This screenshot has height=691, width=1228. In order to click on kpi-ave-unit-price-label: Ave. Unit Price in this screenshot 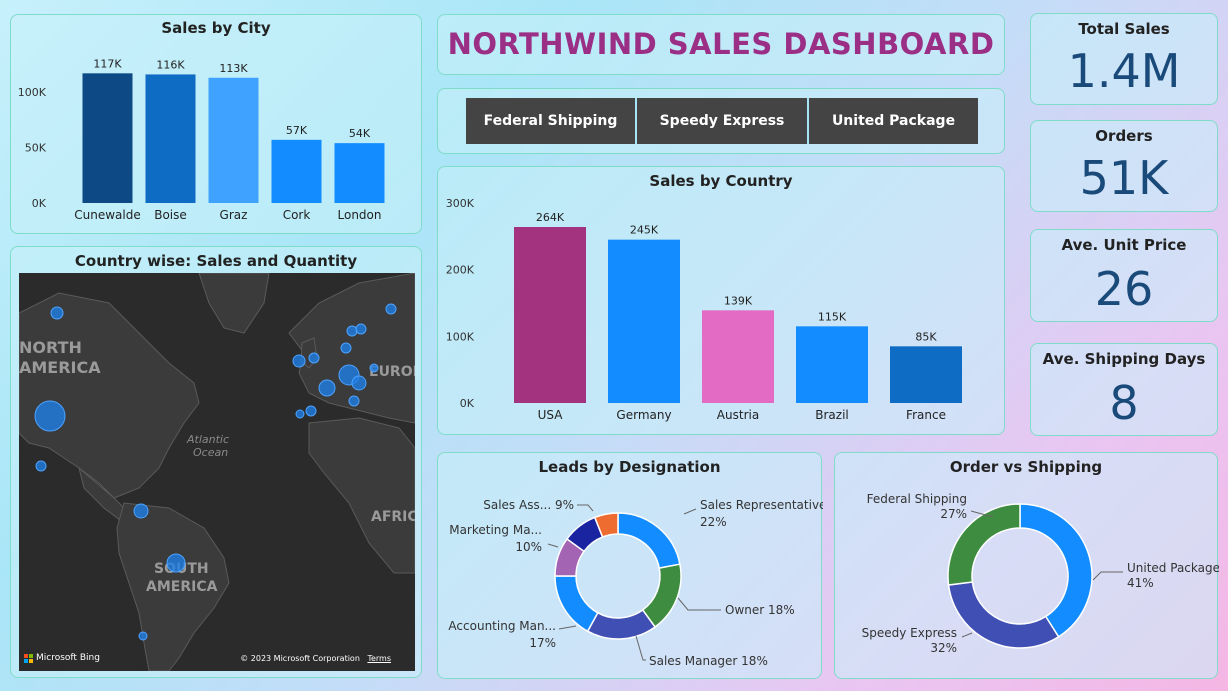, I will do `click(1124, 245)`.